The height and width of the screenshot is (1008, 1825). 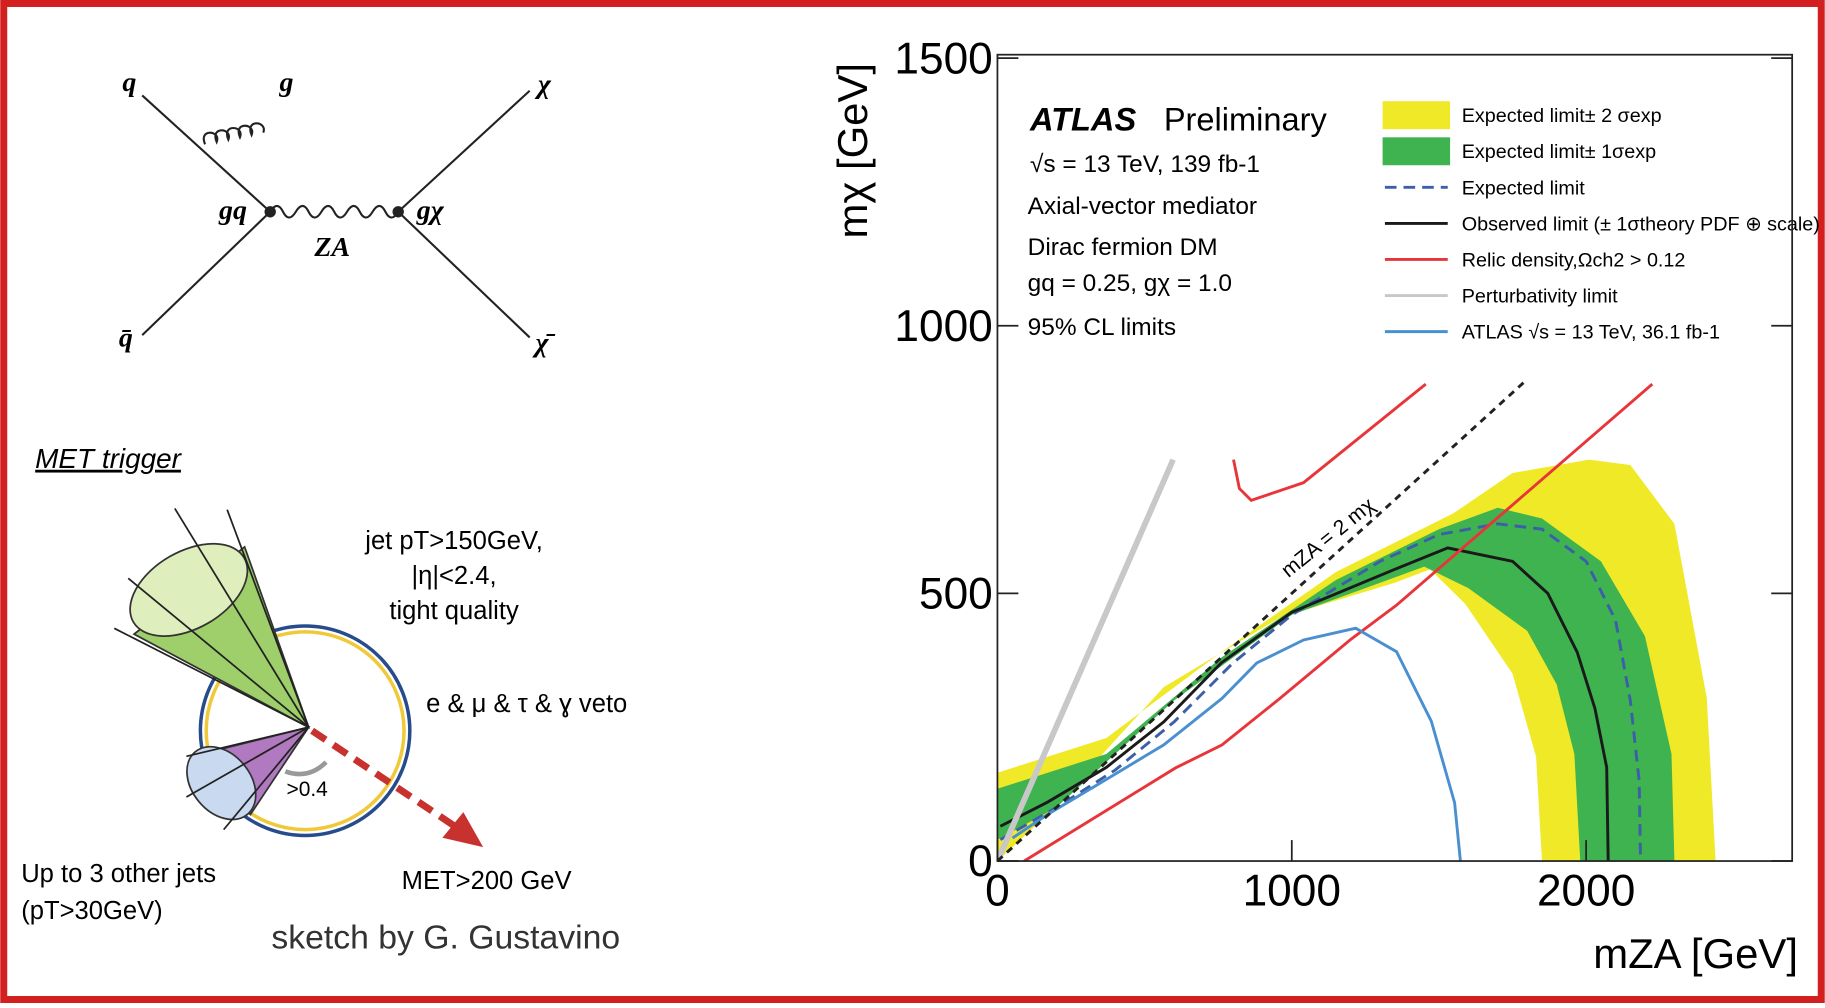 What do you see at coordinates (232, 210) in the screenshot?
I see `feynman-label: gq` at bounding box center [232, 210].